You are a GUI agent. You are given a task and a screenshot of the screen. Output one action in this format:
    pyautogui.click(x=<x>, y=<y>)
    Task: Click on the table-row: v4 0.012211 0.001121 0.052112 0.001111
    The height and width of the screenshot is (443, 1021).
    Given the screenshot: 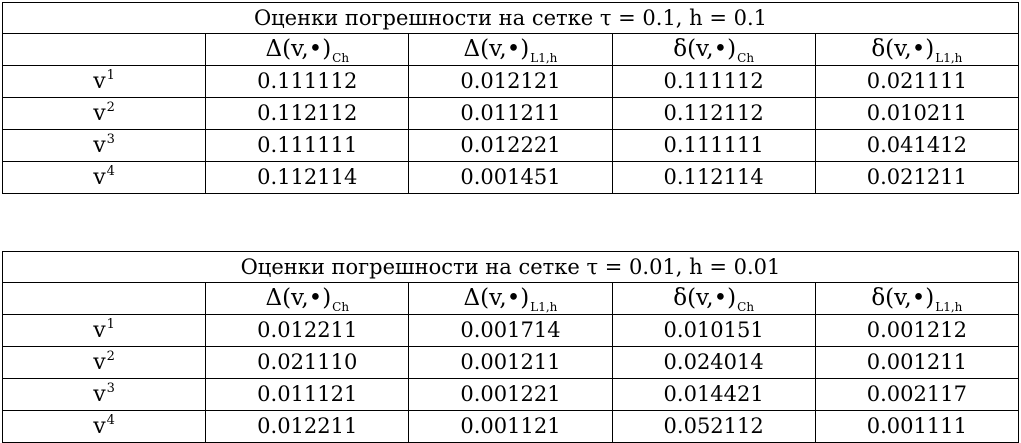 What is the action you would take?
    pyautogui.click(x=510, y=426)
    